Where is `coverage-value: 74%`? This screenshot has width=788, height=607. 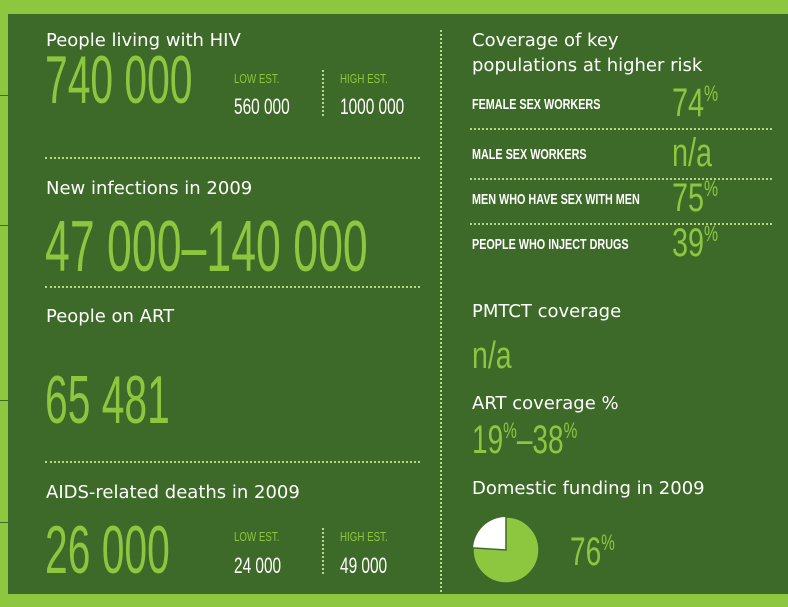
coverage-value: 74% is located at coordinates (695, 103).